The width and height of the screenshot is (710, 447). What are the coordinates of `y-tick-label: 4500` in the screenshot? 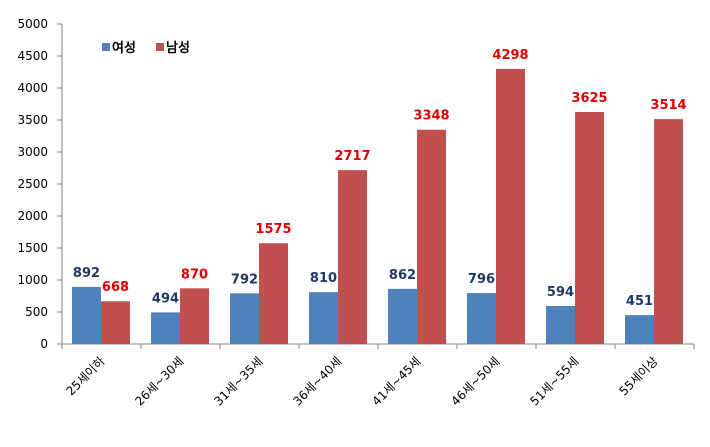 It's located at (32, 56).